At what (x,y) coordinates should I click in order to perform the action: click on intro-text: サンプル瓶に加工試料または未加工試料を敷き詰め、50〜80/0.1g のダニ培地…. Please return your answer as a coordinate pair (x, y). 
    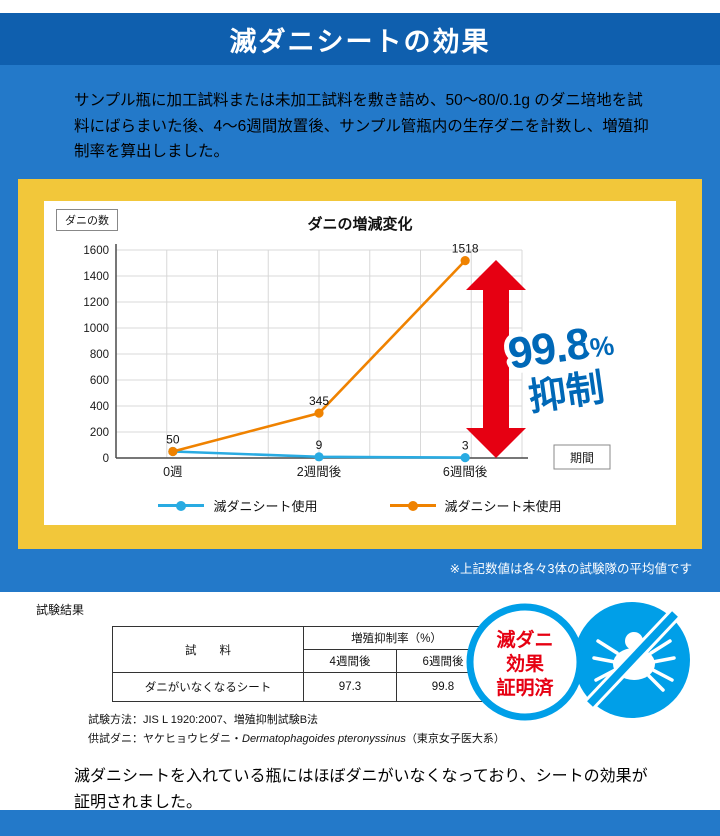
    Looking at the image, I should click on (361, 126).